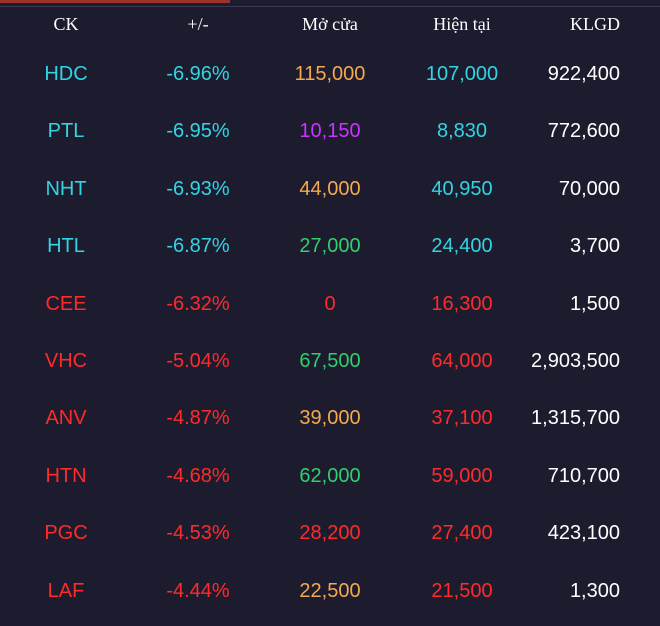 This screenshot has width=660, height=626. I want to click on open-price: 28,200, so click(330, 533).